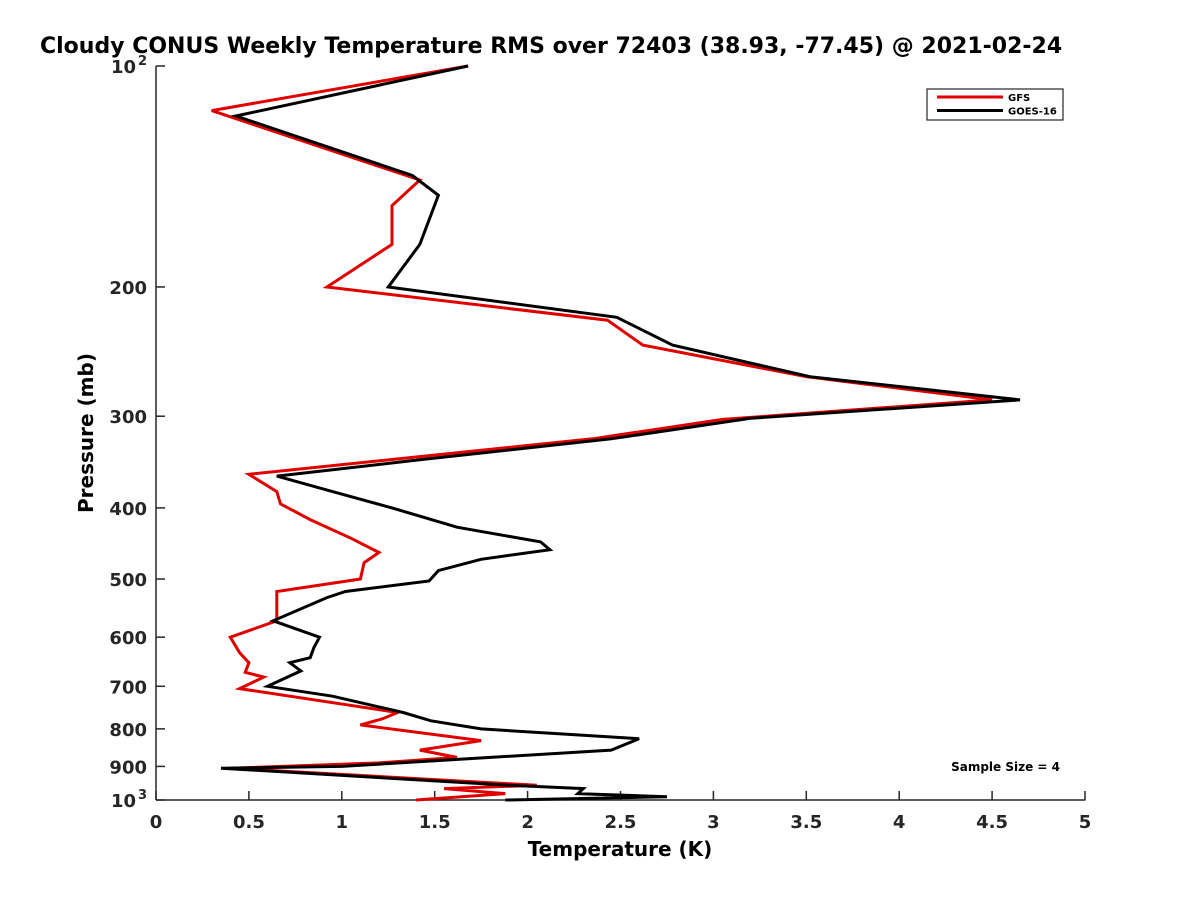 The height and width of the screenshot is (900, 1200). What do you see at coordinates (128, 580) in the screenshot?
I see `y-tick-label: 500` at bounding box center [128, 580].